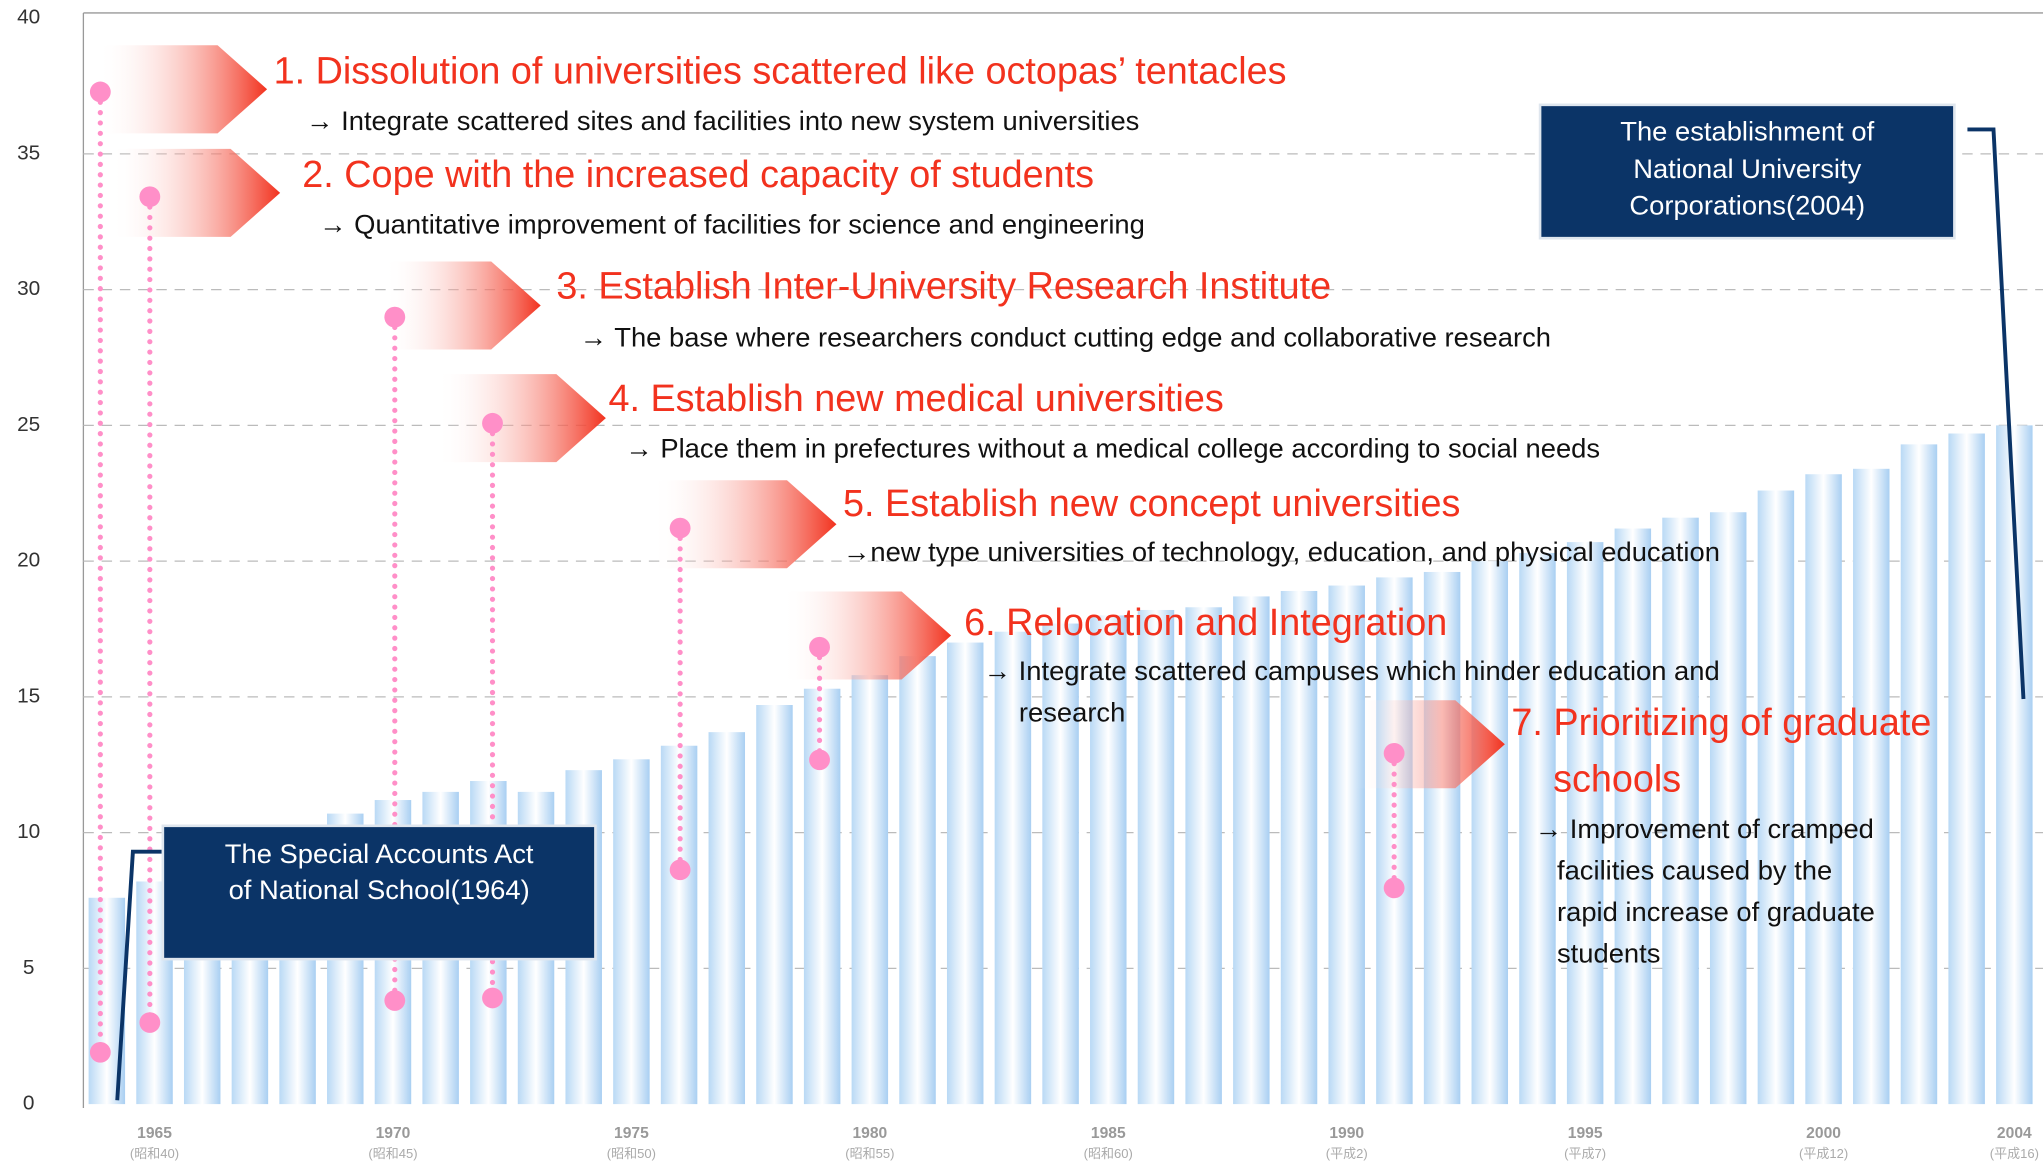 The height and width of the screenshot is (1174, 2043). What do you see at coordinates (28, 288) in the screenshot?
I see `y-tick-label: 30` at bounding box center [28, 288].